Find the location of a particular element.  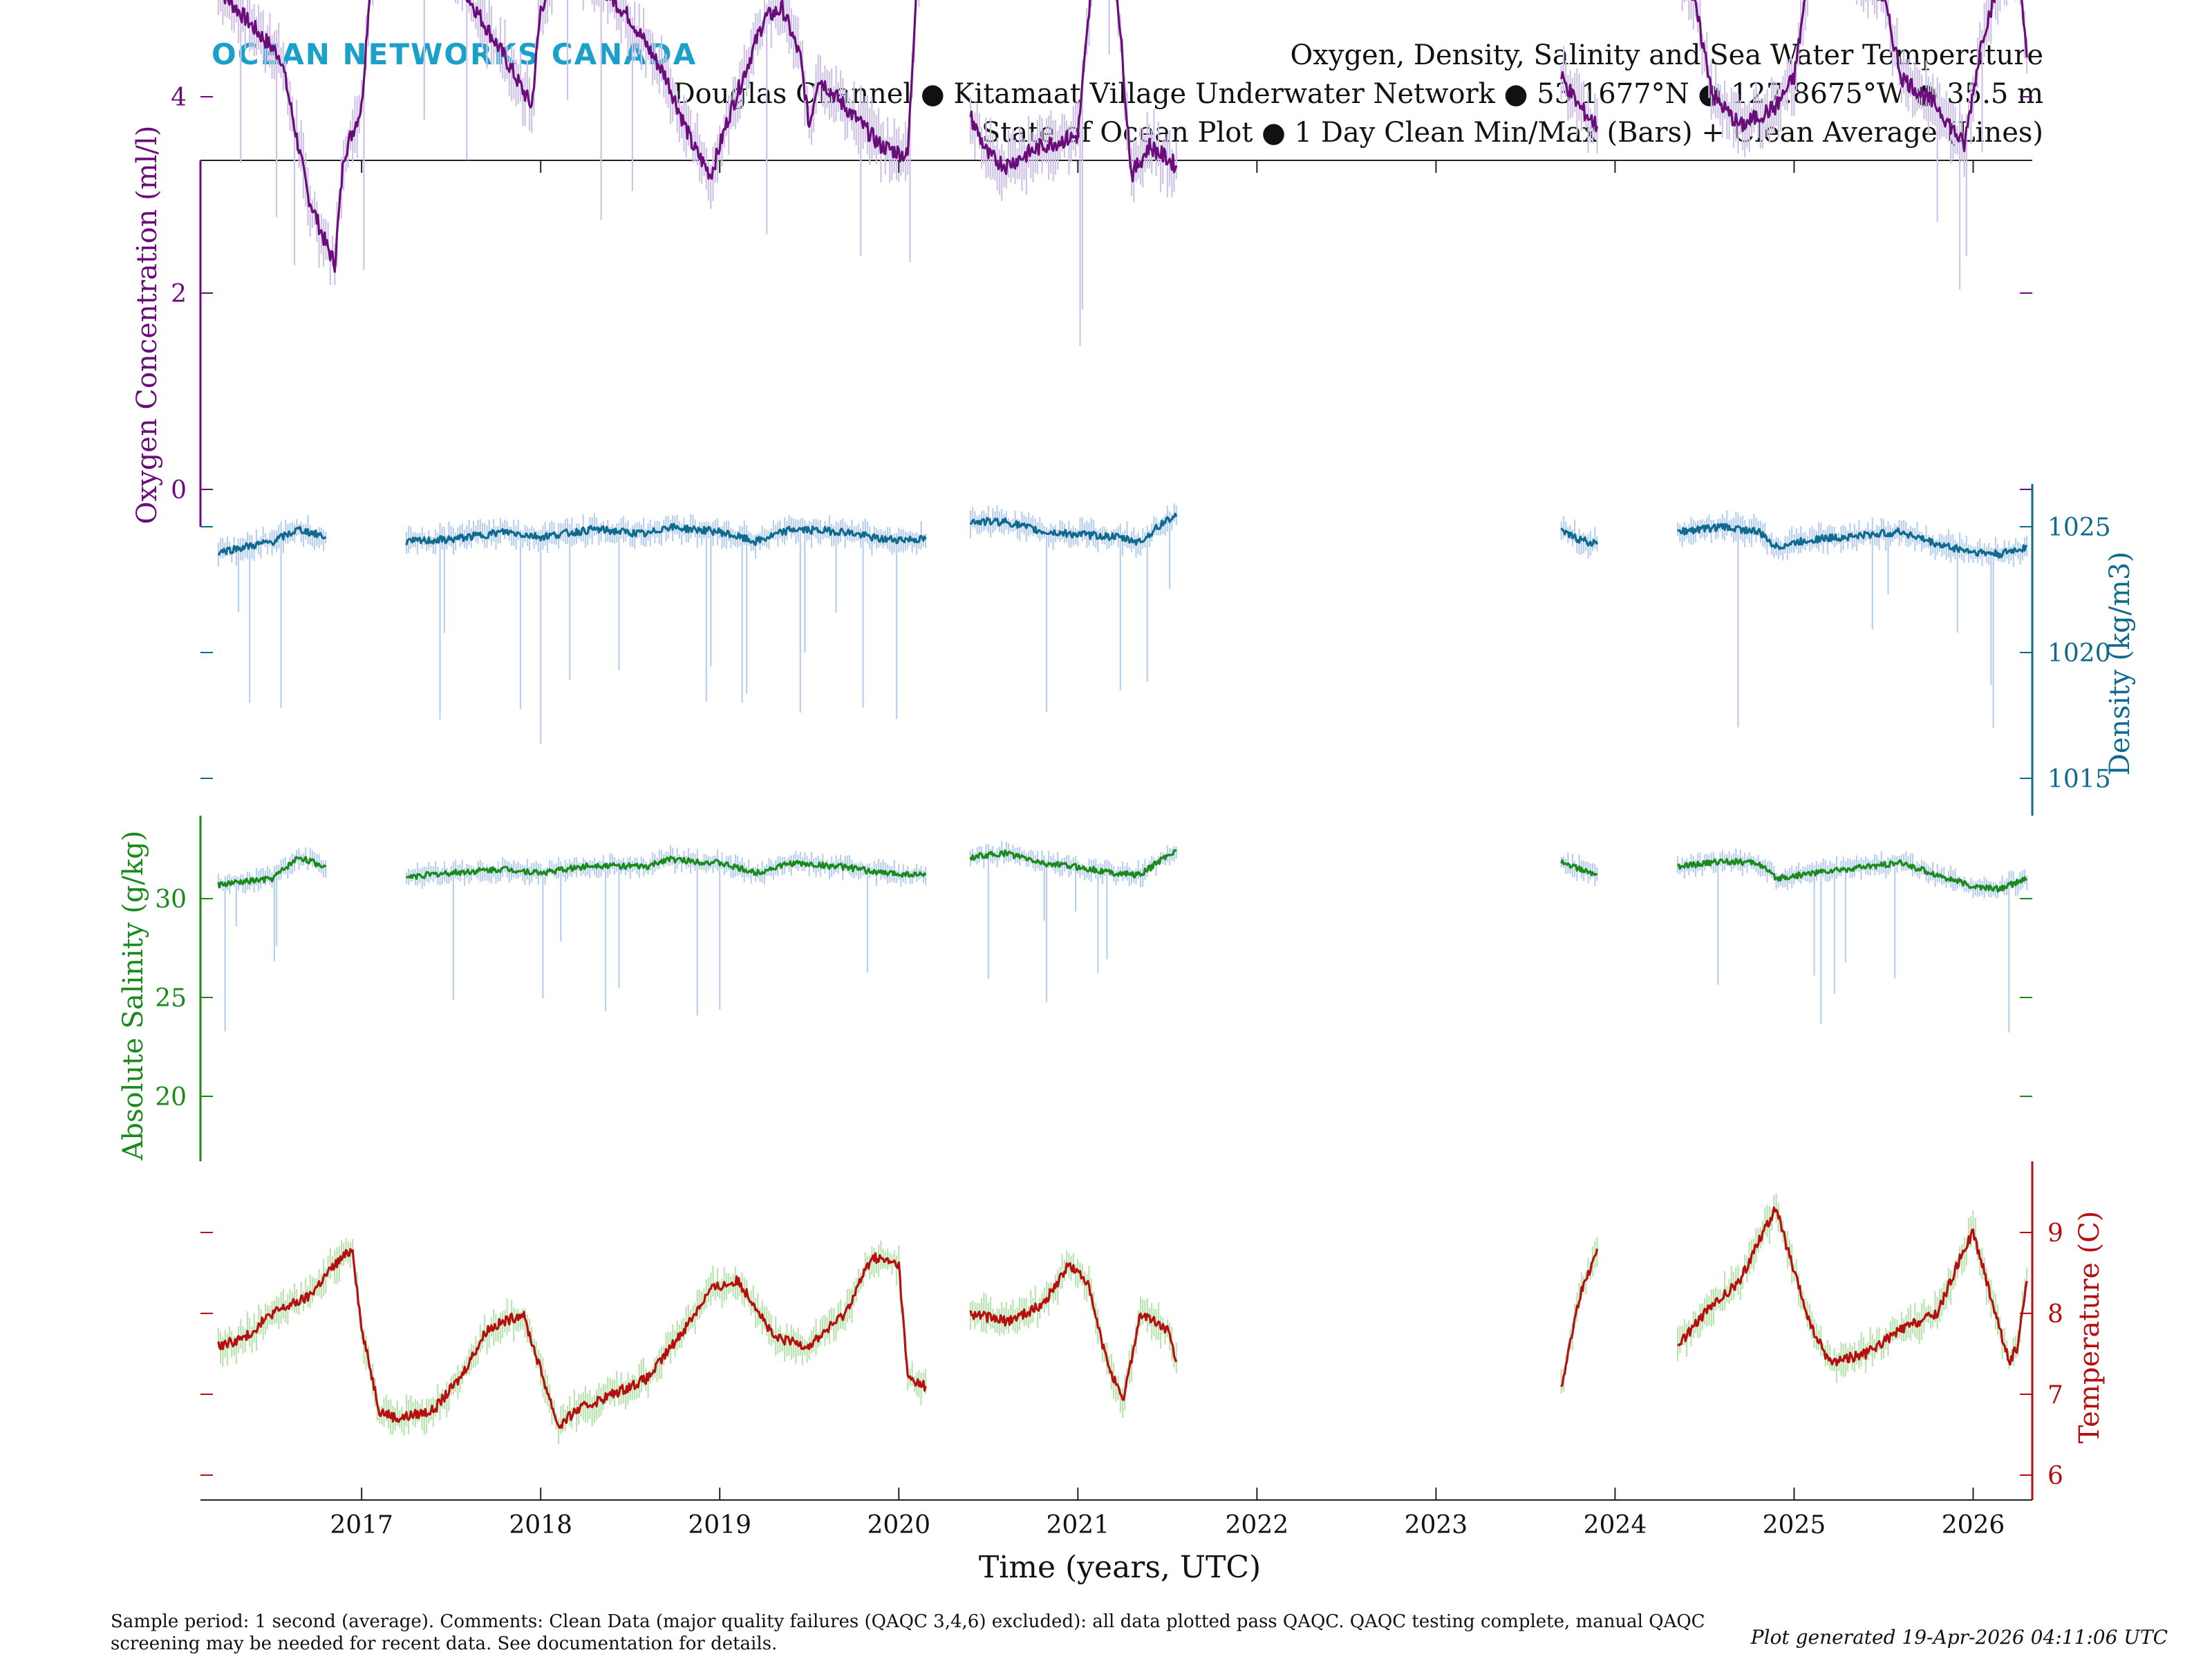

brand-logo-text: OCEAN NETWORKS CANADA is located at coordinates (454, 54).